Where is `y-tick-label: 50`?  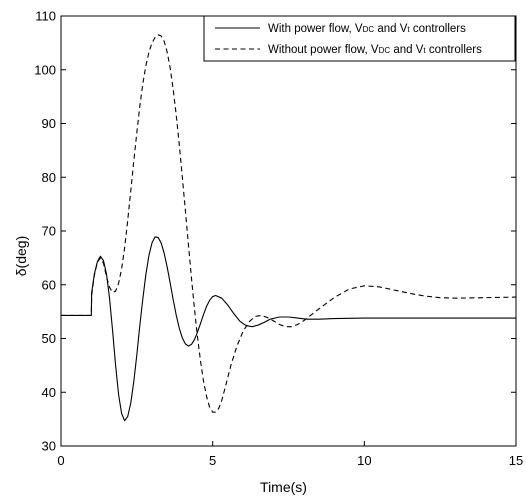
y-tick-label: 50 is located at coordinates (49, 338).